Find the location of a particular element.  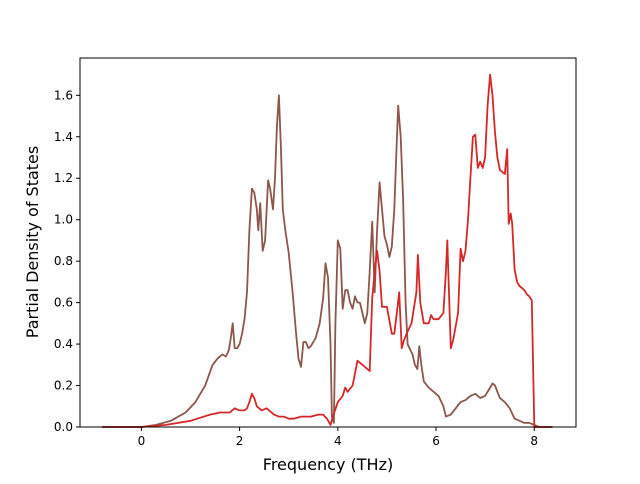

x-tick-label: 0 is located at coordinates (142, 441).